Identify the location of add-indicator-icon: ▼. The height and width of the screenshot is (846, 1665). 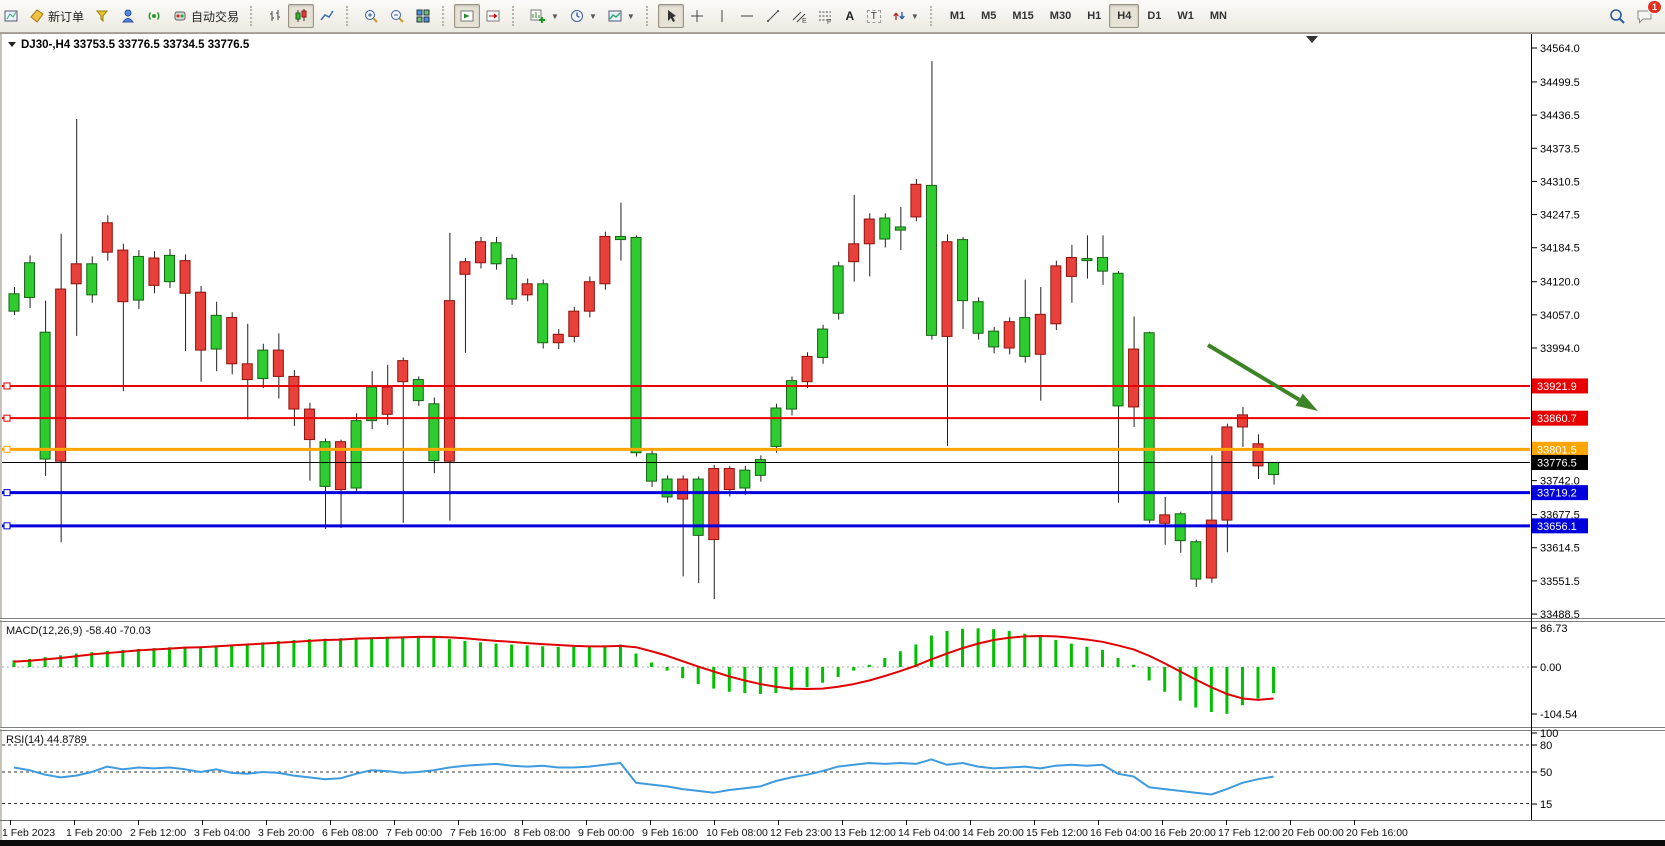
(544, 16).